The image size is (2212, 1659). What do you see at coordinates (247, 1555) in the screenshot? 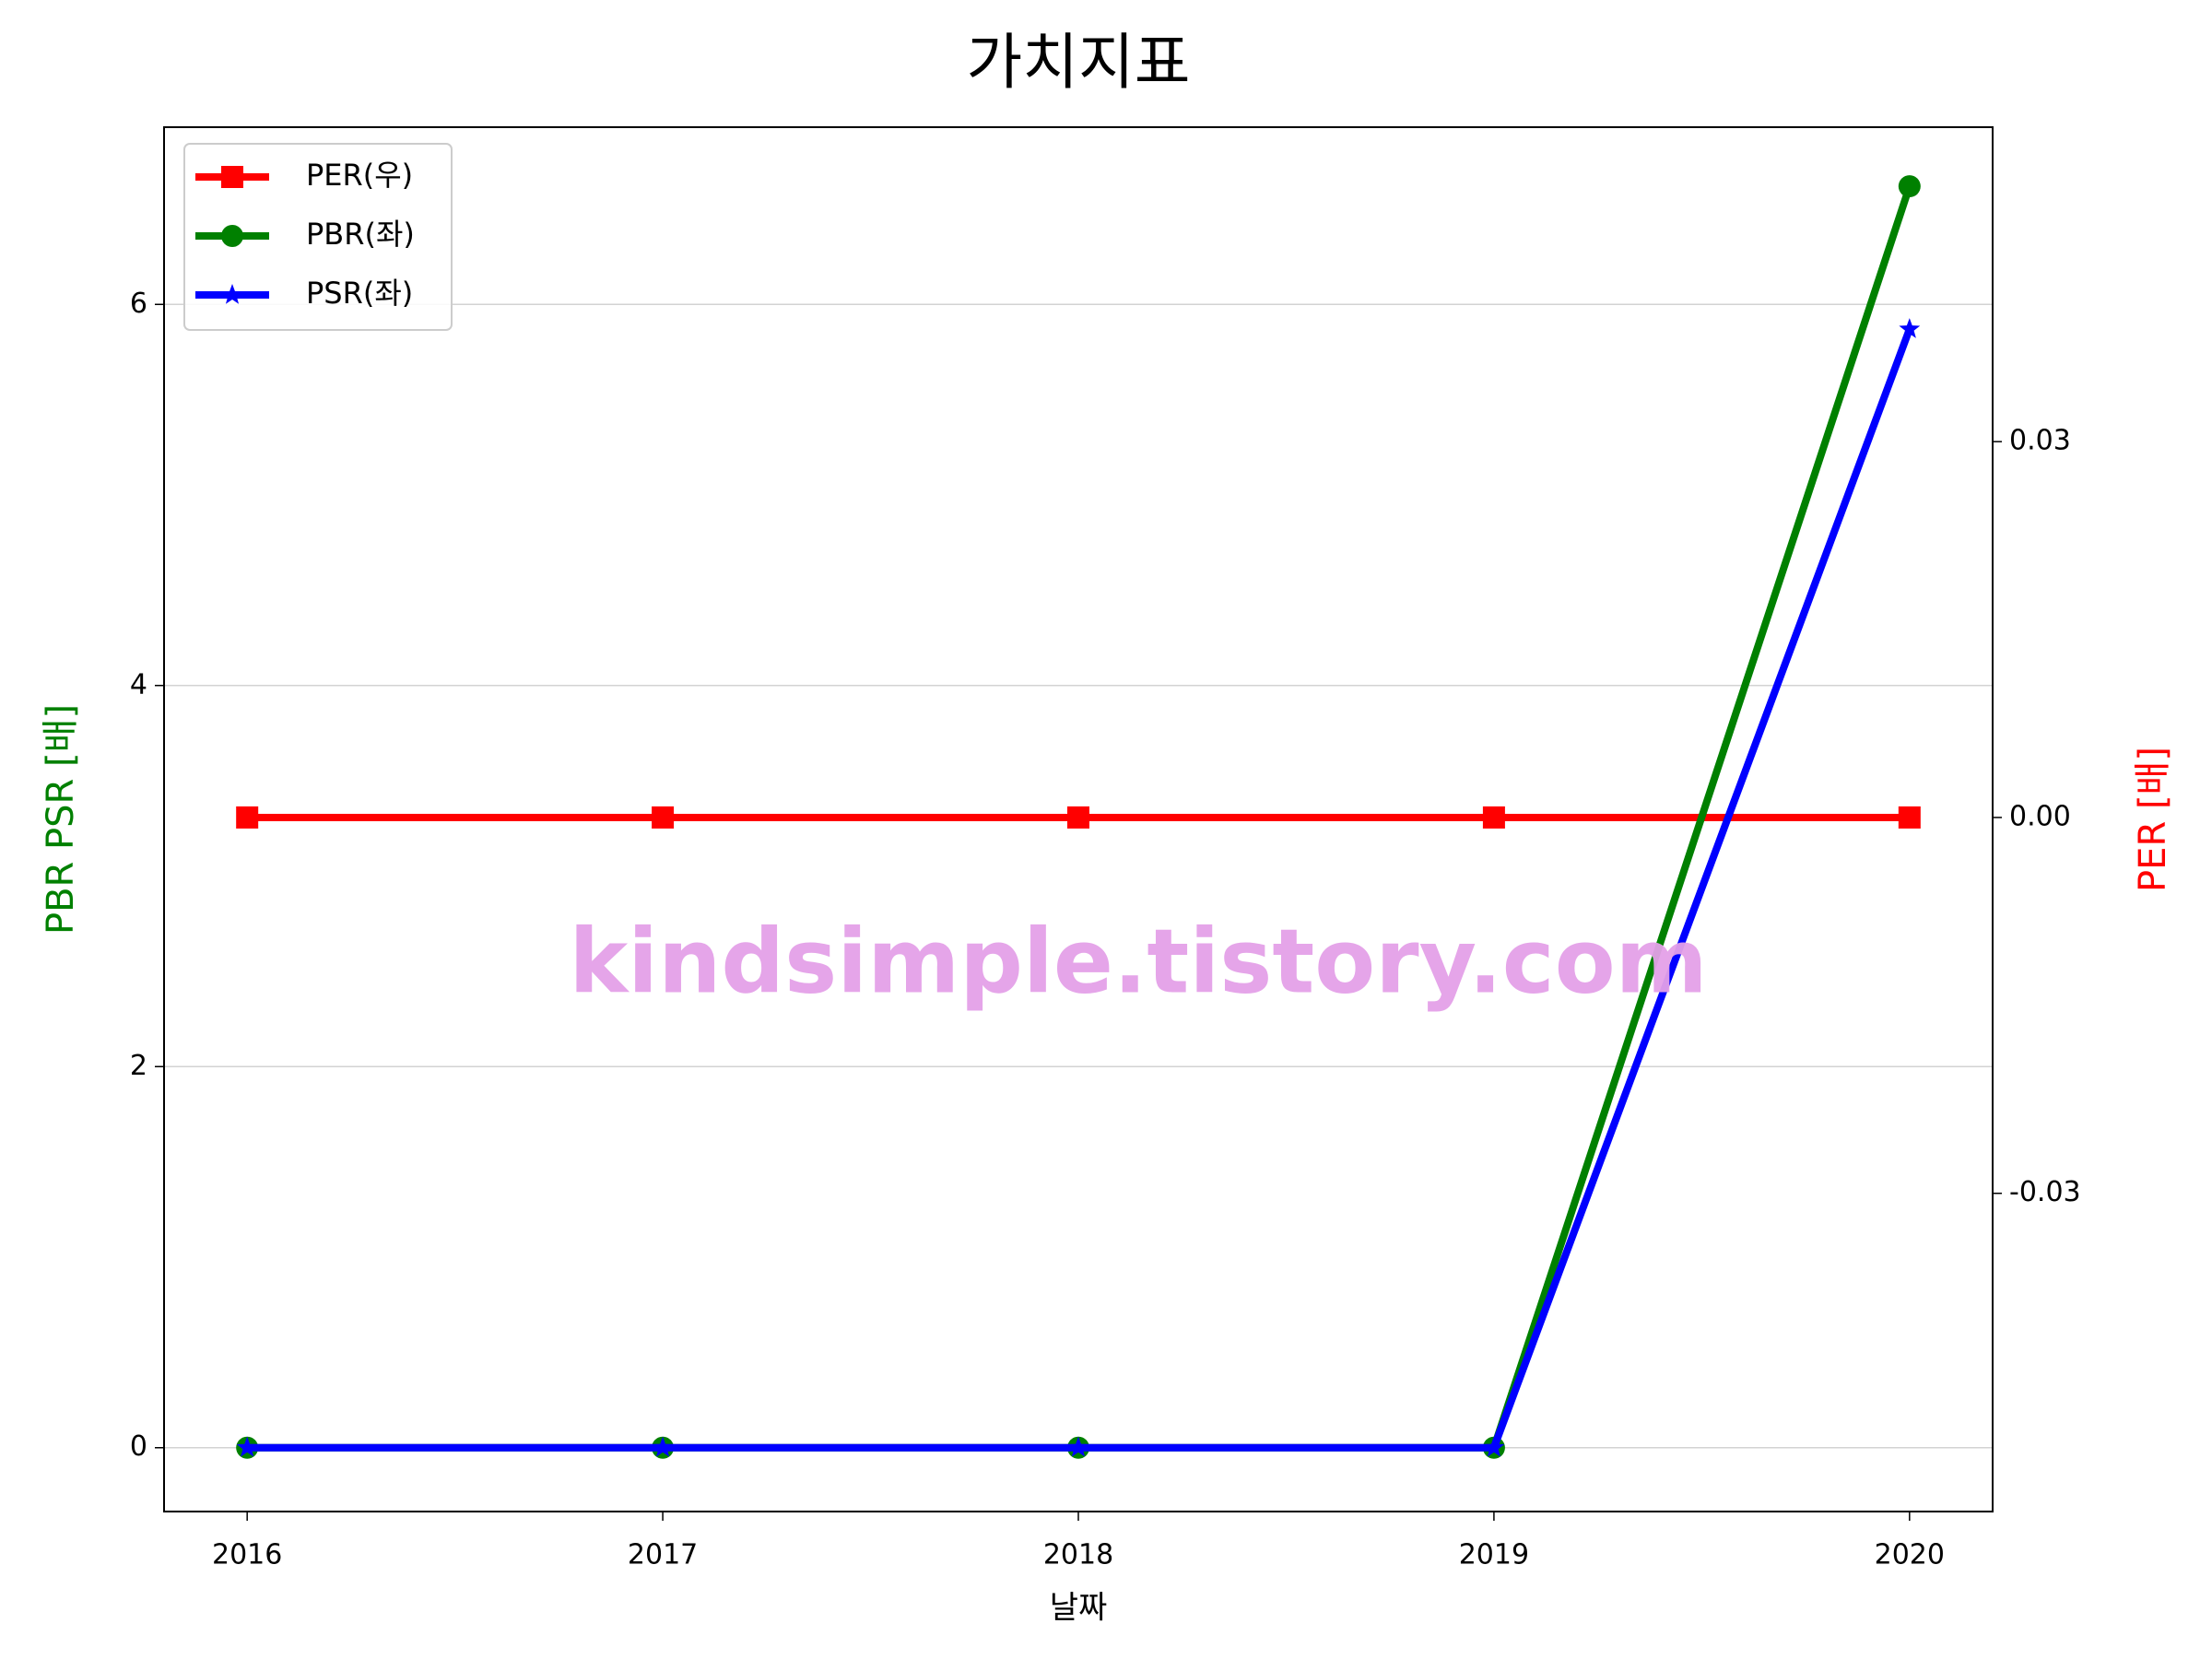
I see `x-tick-label: 2016` at bounding box center [247, 1555].